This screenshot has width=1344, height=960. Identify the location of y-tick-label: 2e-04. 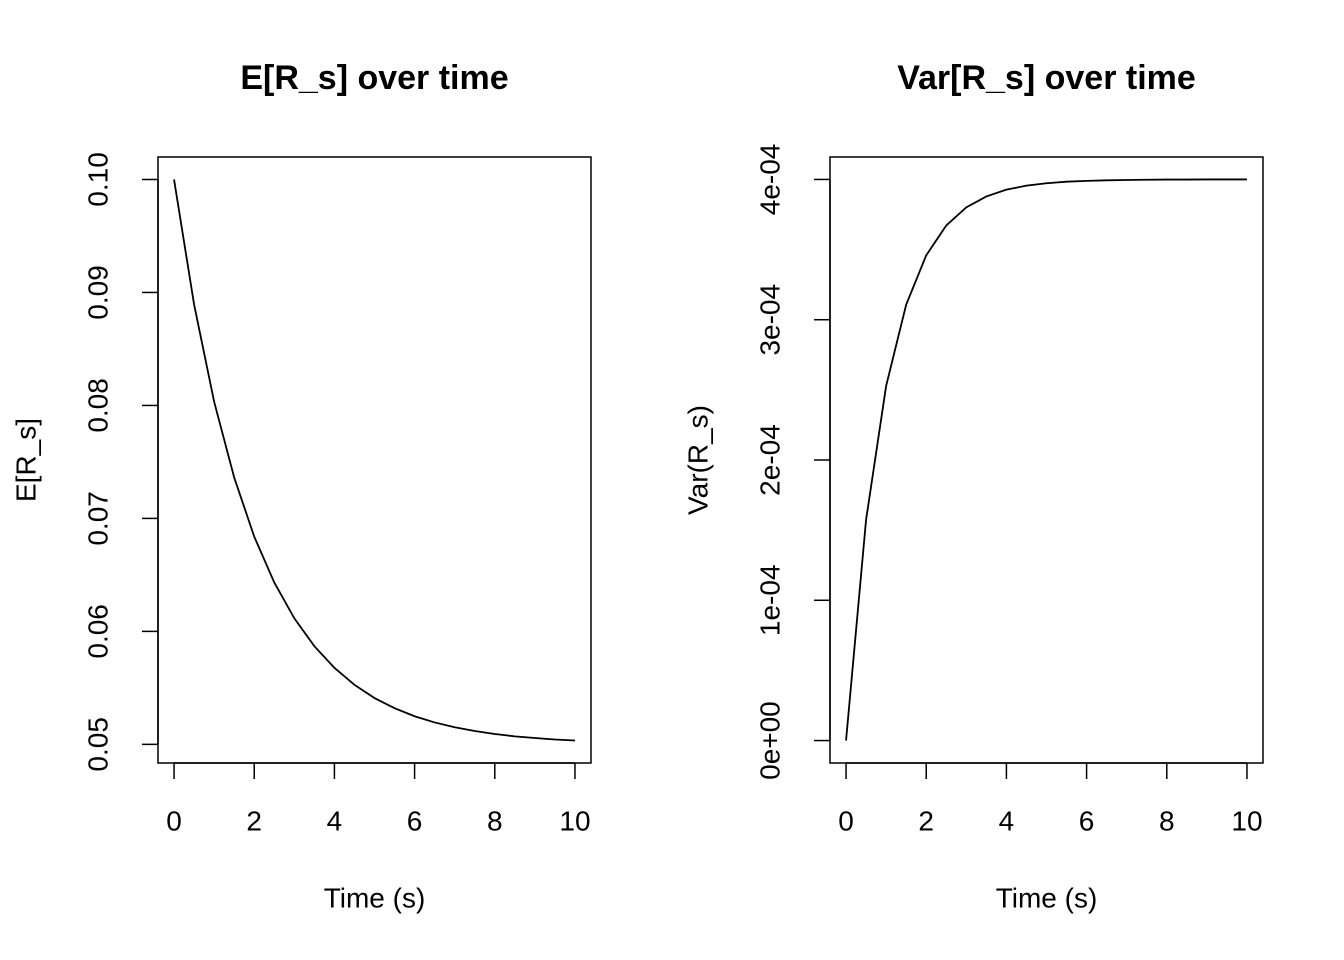
(769, 460).